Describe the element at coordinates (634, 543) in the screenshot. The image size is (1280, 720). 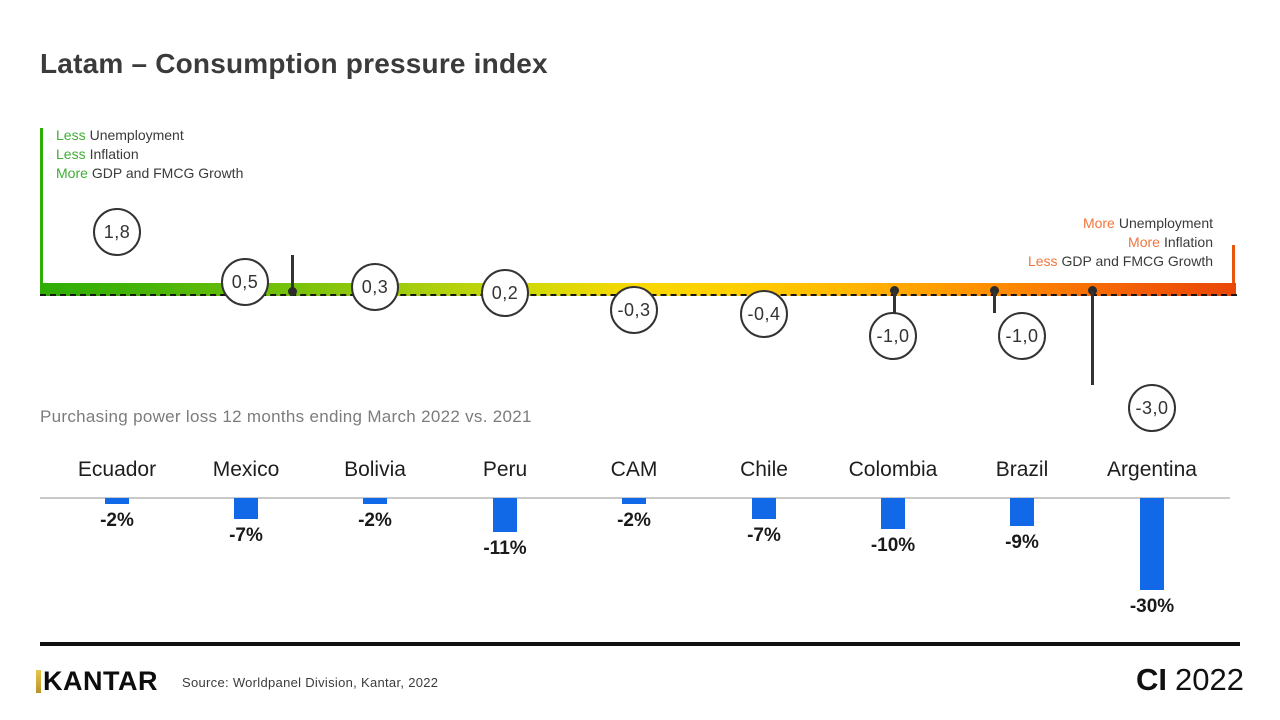
I see `bar-column-cam: CAM -2%` at that location.